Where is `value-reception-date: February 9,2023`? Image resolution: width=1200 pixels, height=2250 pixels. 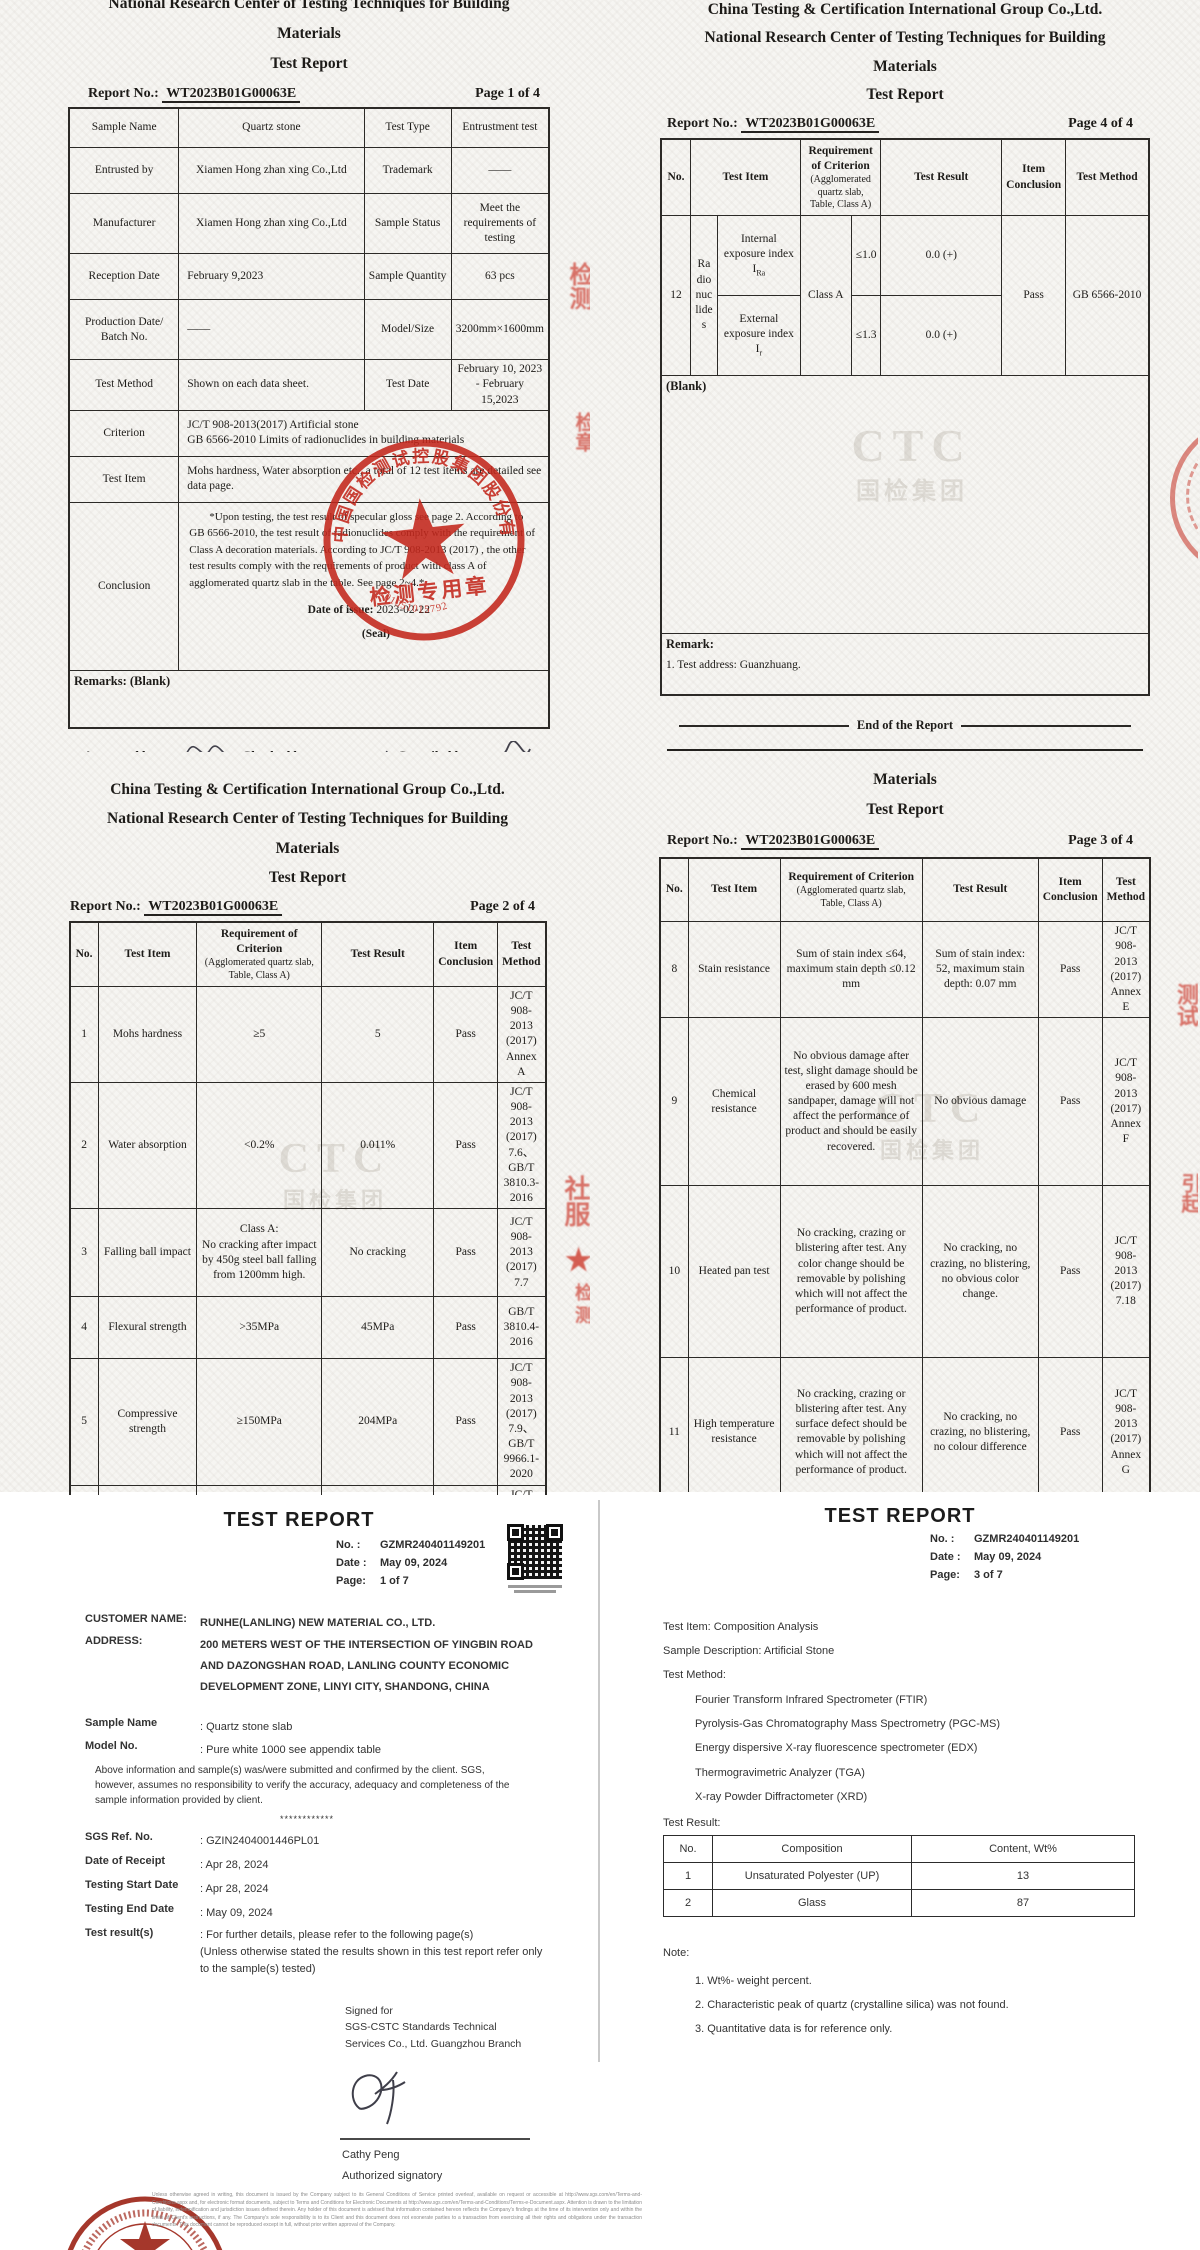
value-reception-date: February 9,2023 is located at coordinates (271, 277).